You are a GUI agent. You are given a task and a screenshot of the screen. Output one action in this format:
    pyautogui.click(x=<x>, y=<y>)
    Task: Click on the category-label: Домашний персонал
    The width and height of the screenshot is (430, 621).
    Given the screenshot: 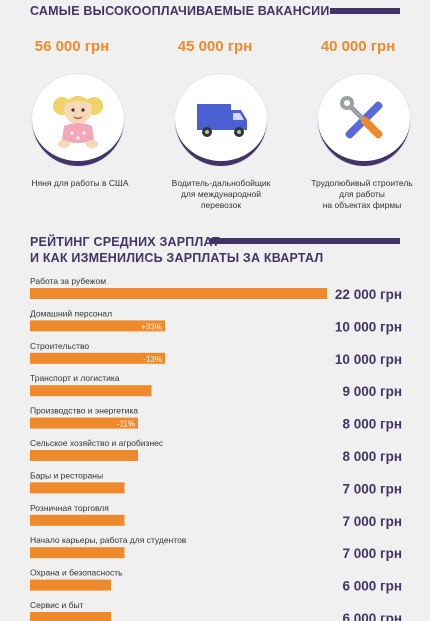 What is the action you would take?
    pyautogui.click(x=71, y=313)
    